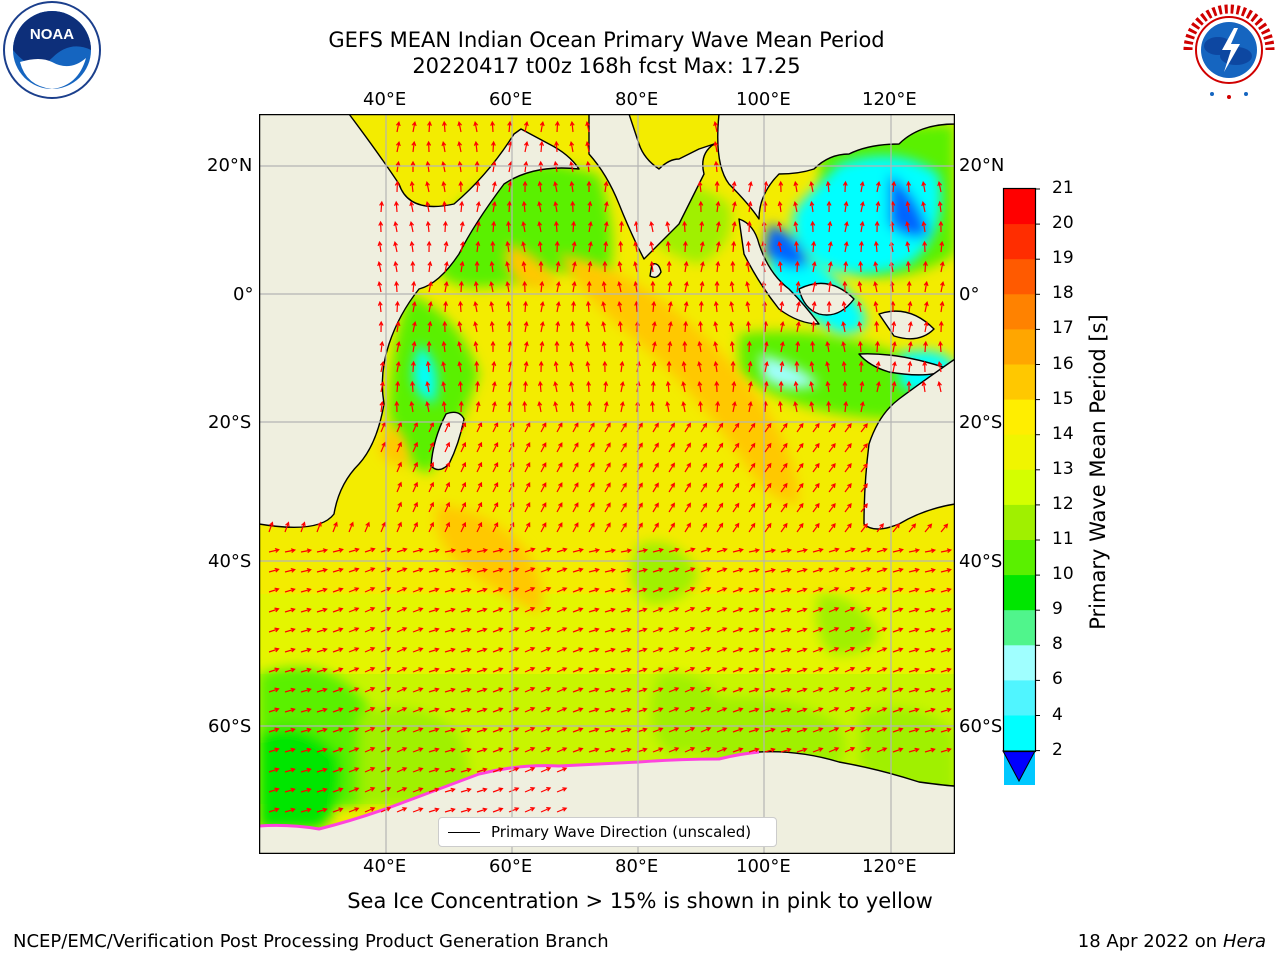 The image size is (1280, 960). I want to click on colorbar-cell, so click(1019, 207).